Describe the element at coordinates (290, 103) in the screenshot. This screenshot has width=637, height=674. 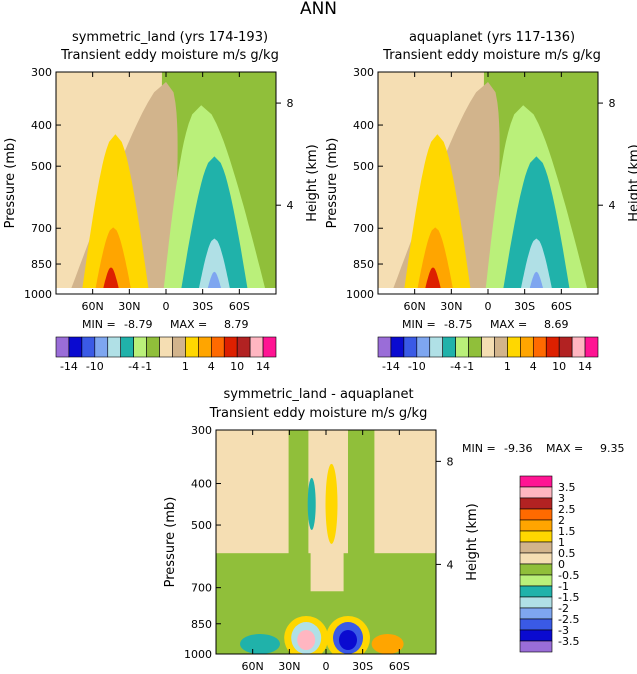
I see `height-tick-label: 8` at that location.